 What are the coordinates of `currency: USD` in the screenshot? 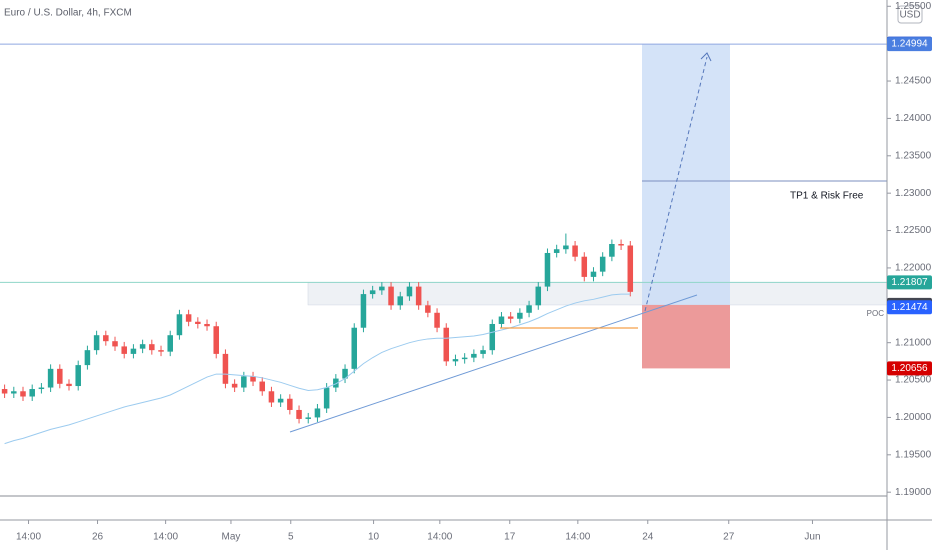 It's located at (909, 15).